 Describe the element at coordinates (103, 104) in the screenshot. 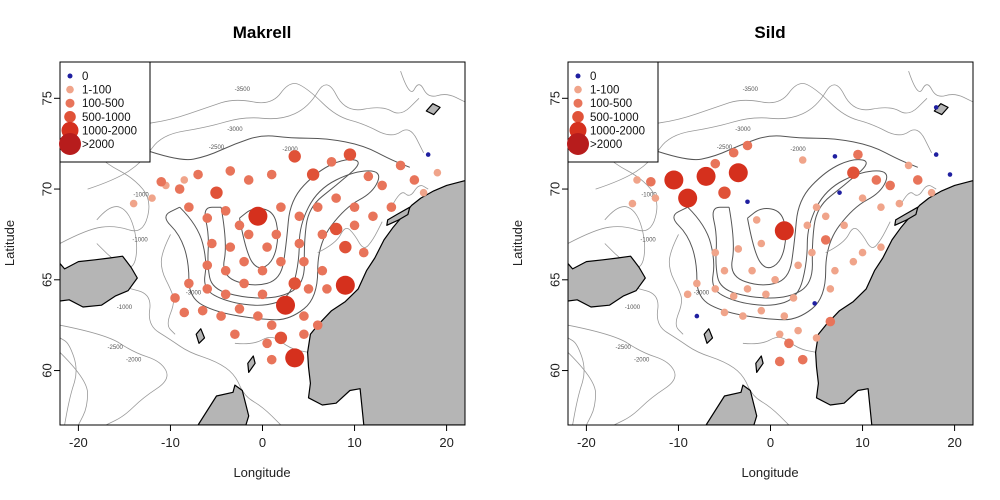

I see `legend-label: 100-500` at that location.